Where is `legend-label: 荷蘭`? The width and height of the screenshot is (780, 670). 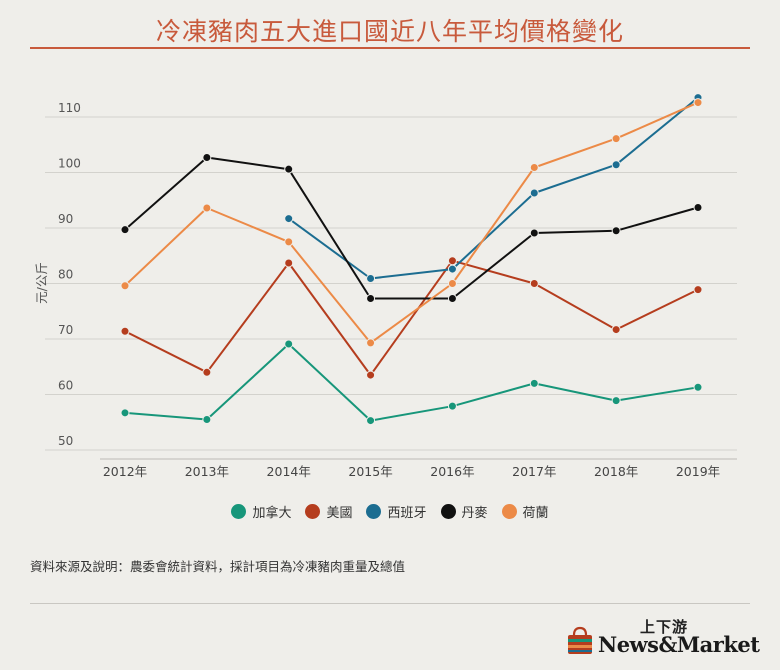
legend-label: 荷蘭 is located at coordinates (535, 513).